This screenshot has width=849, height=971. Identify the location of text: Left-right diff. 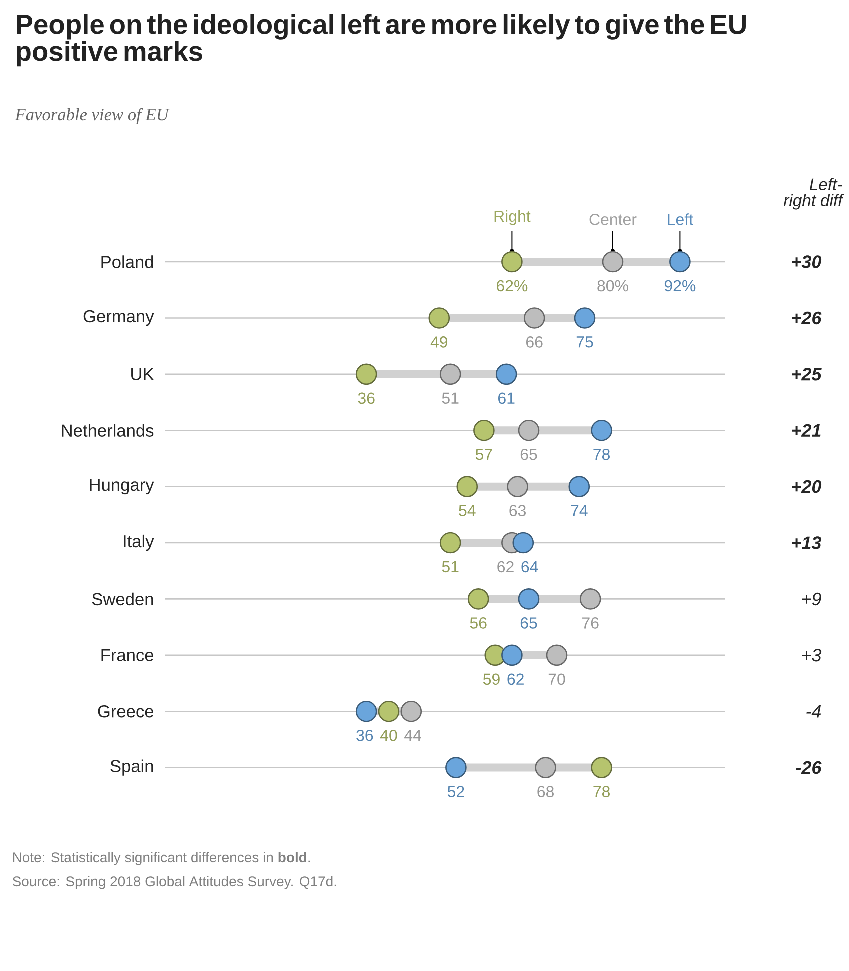
(814, 194).